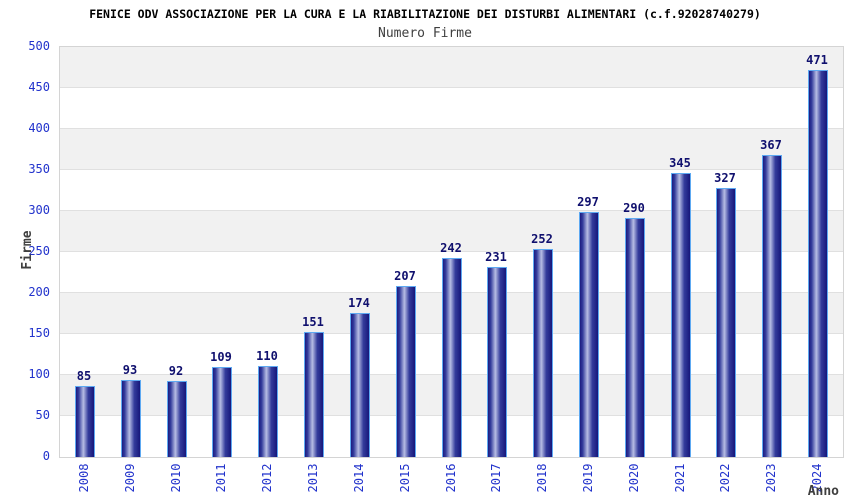 Image resolution: width=850 pixels, height=500 pixels. Describe the element at coordinates (588, 202) in the screenshot. I see `bar-value-label-2019: 297` at that location.